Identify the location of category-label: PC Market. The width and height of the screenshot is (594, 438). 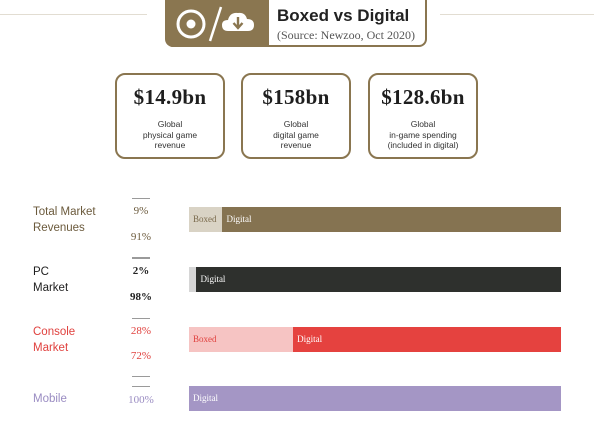
(50, 280).